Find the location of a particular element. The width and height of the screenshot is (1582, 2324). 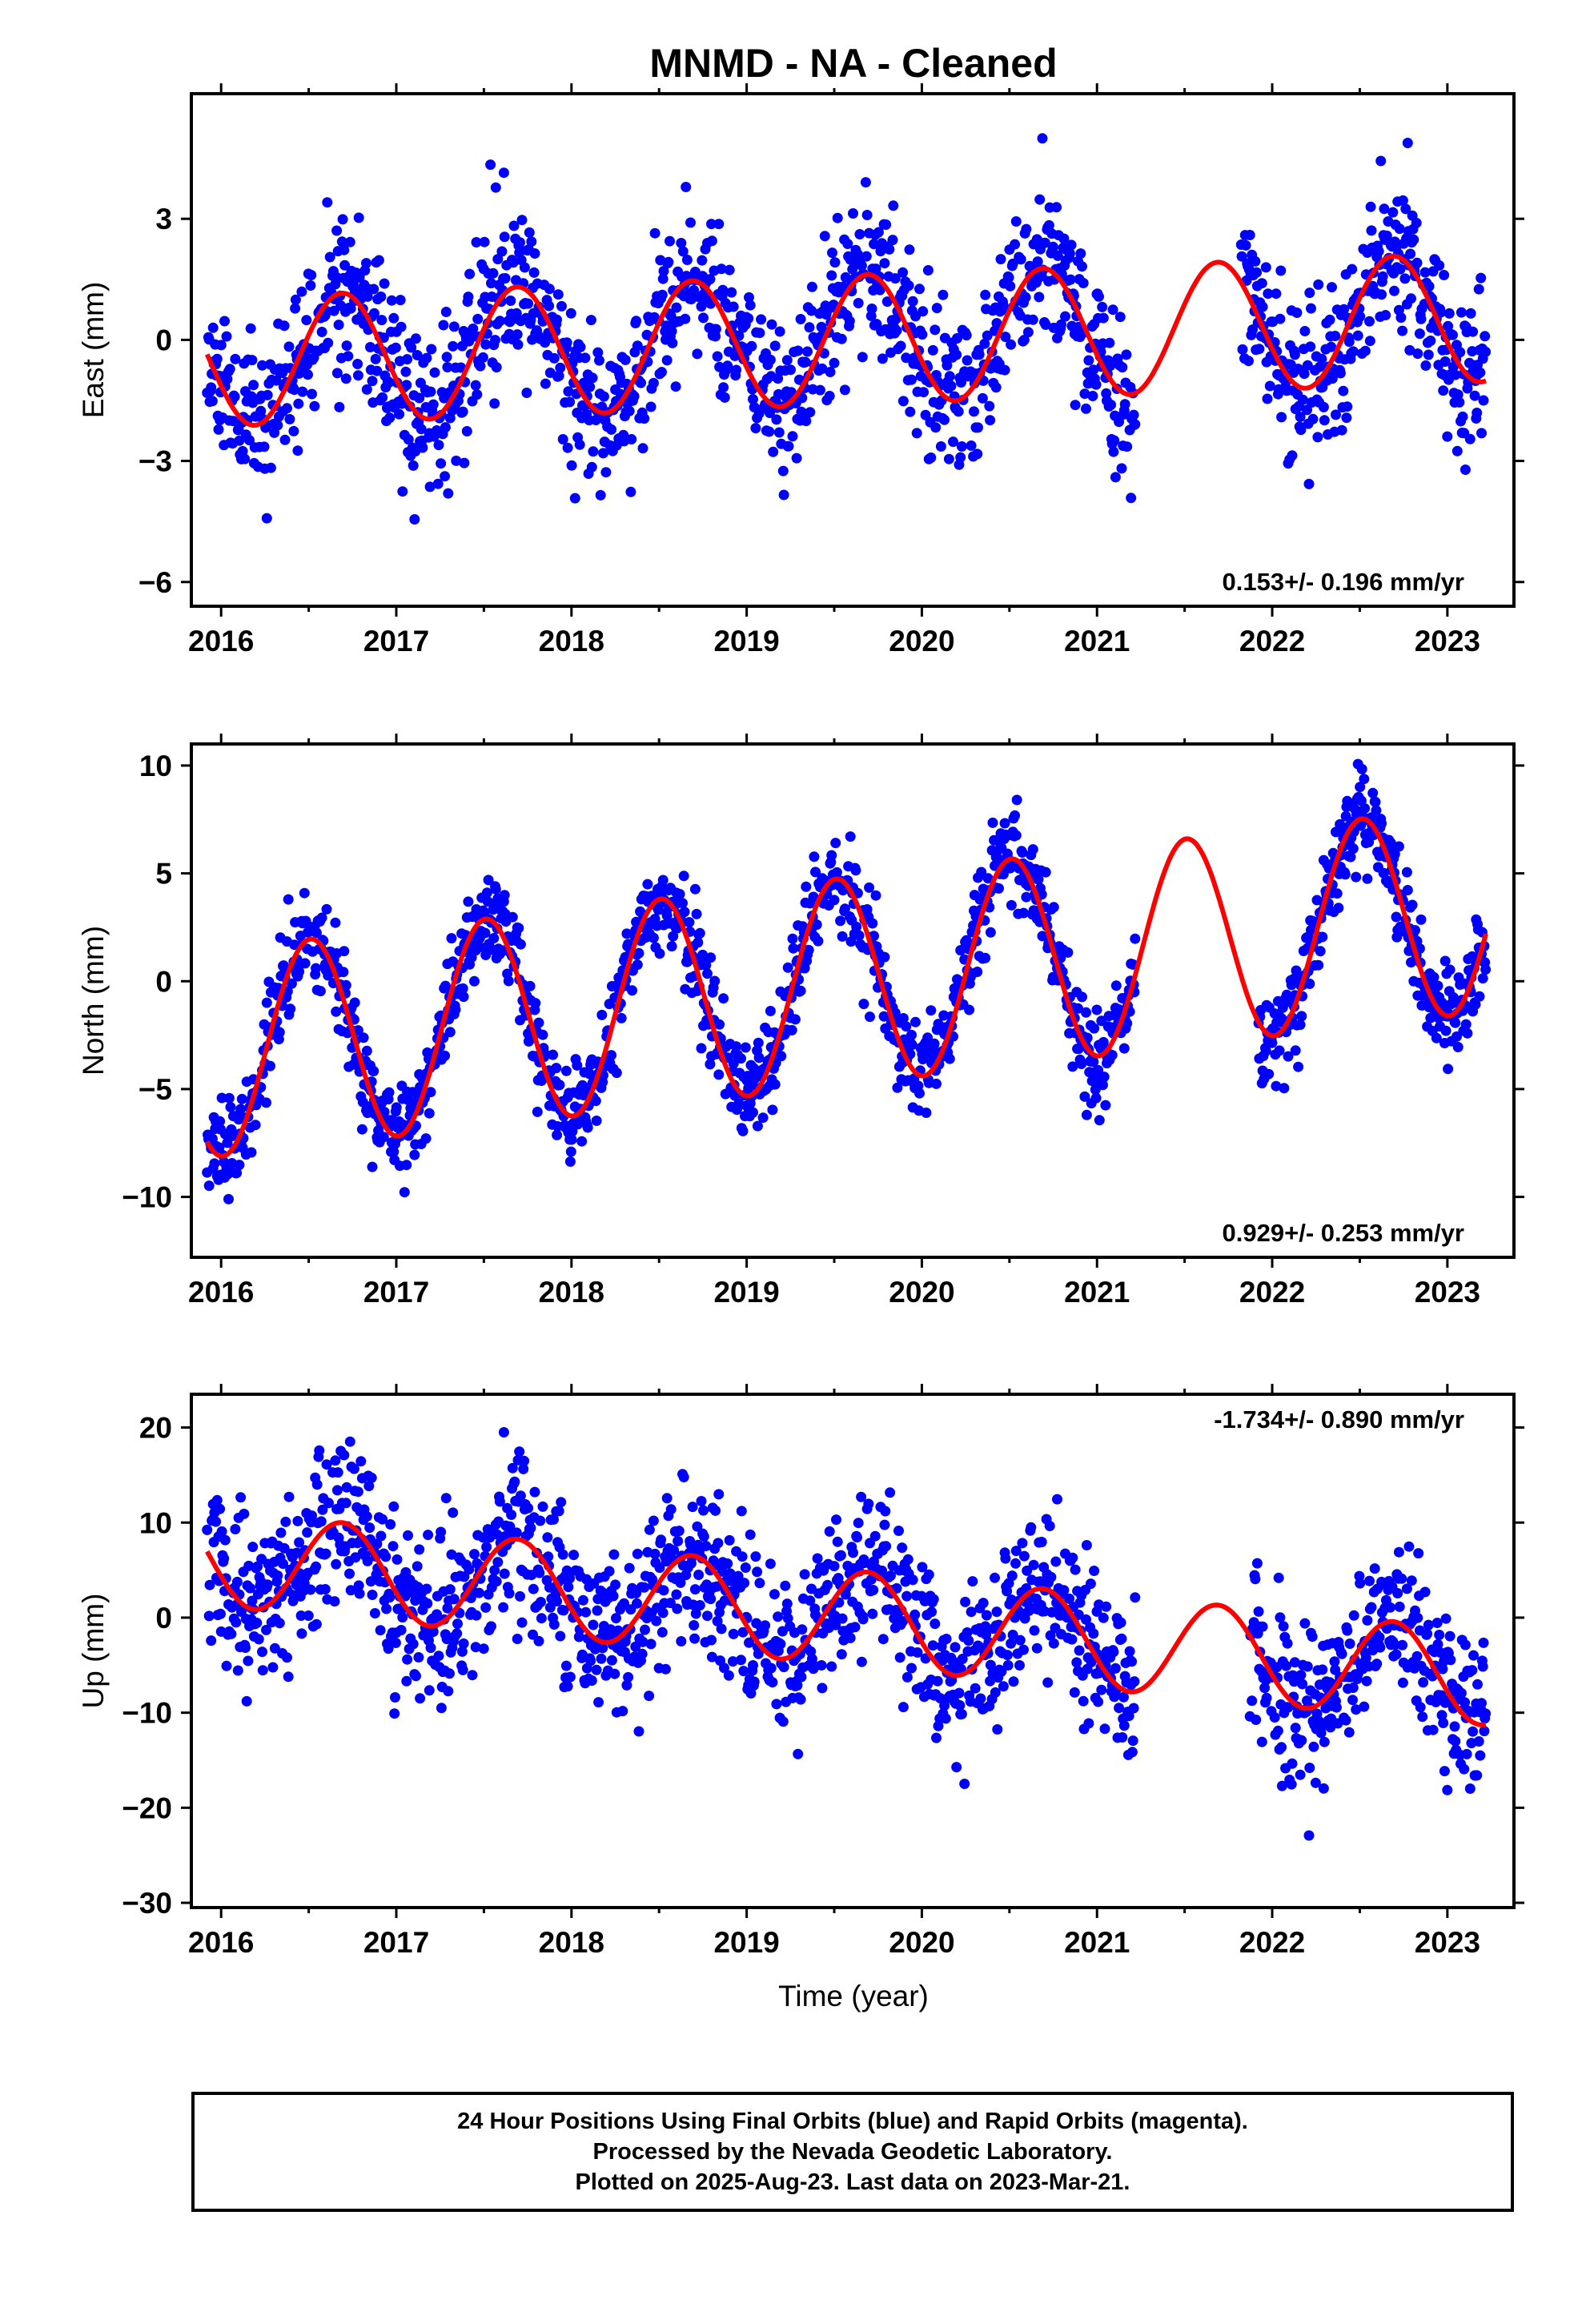

y-tick-label: 10 is located at coordinates (155, 766).